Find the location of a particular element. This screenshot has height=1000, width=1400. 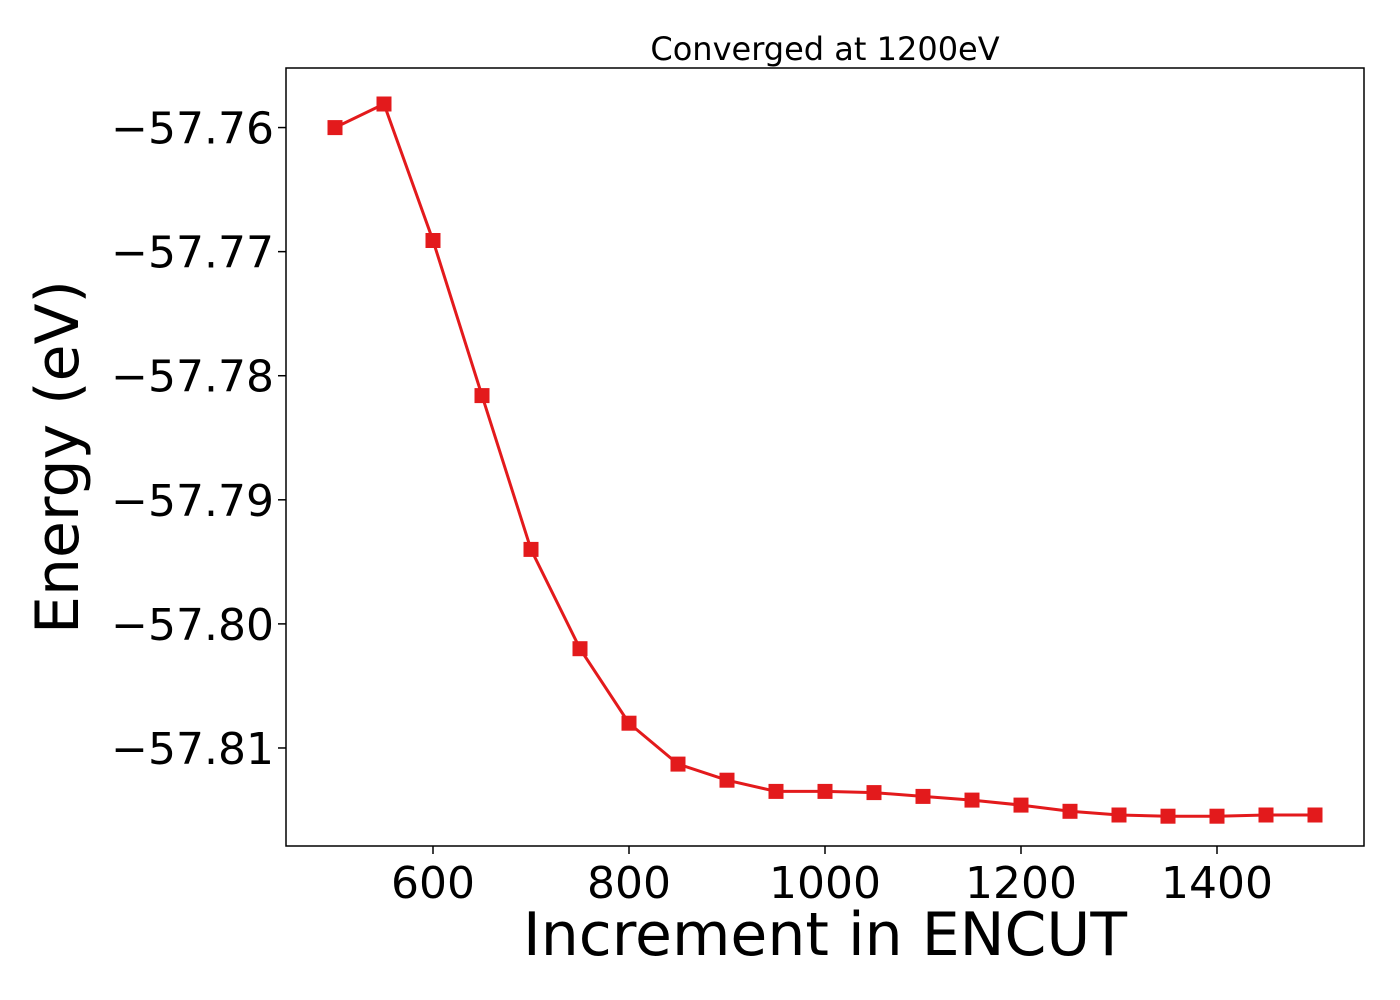

x-axis-label: Increment in ENCUT is located at coordinates (825, 935).